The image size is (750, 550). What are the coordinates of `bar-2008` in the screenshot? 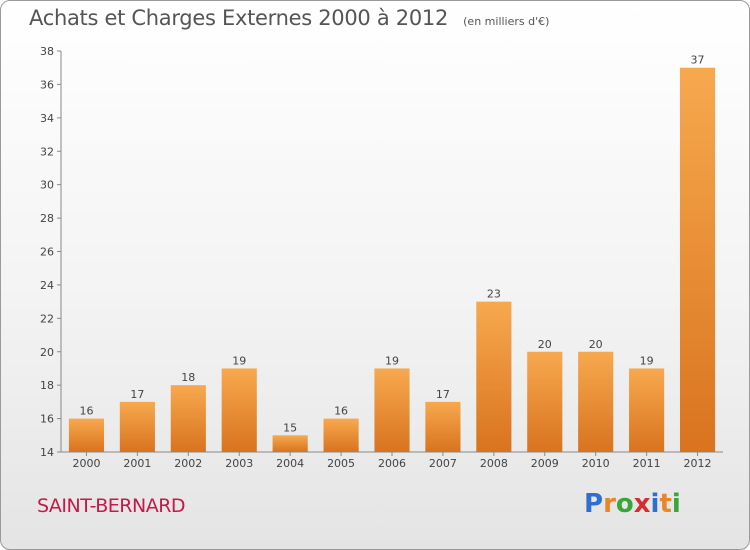 It's located at (494, 376).